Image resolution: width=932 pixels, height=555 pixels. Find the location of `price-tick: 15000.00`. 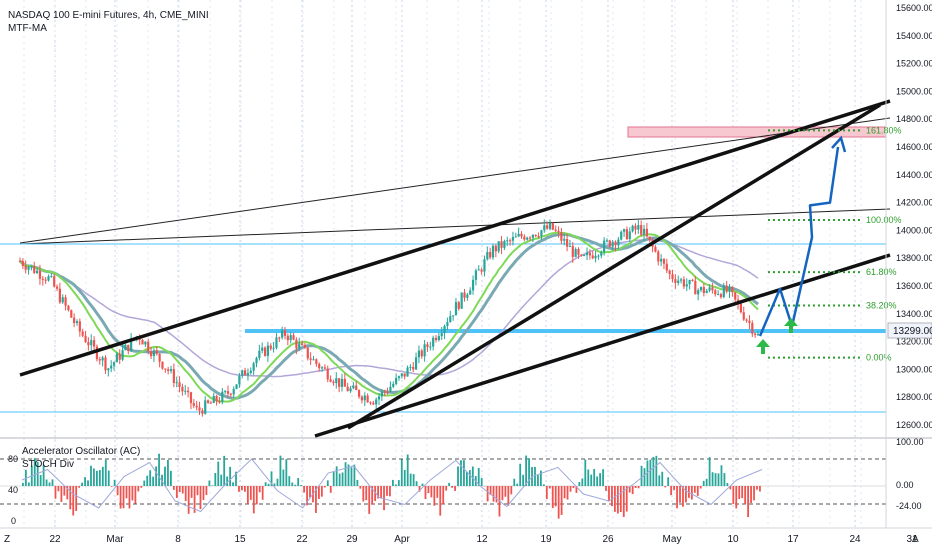

price-tick: 15000.00 is located at coordinates (914, 91).